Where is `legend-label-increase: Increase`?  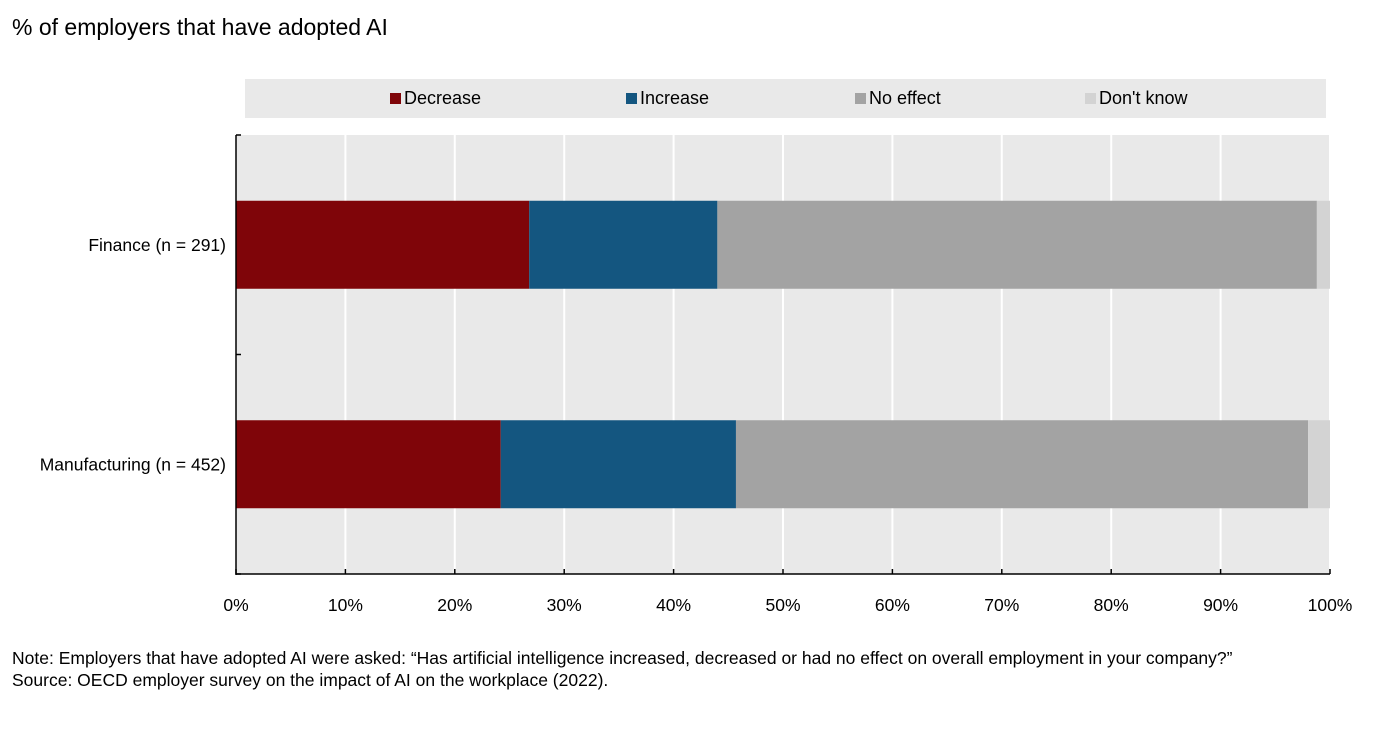
legend-label-increase: Increase is located at coordinates (675, 98).